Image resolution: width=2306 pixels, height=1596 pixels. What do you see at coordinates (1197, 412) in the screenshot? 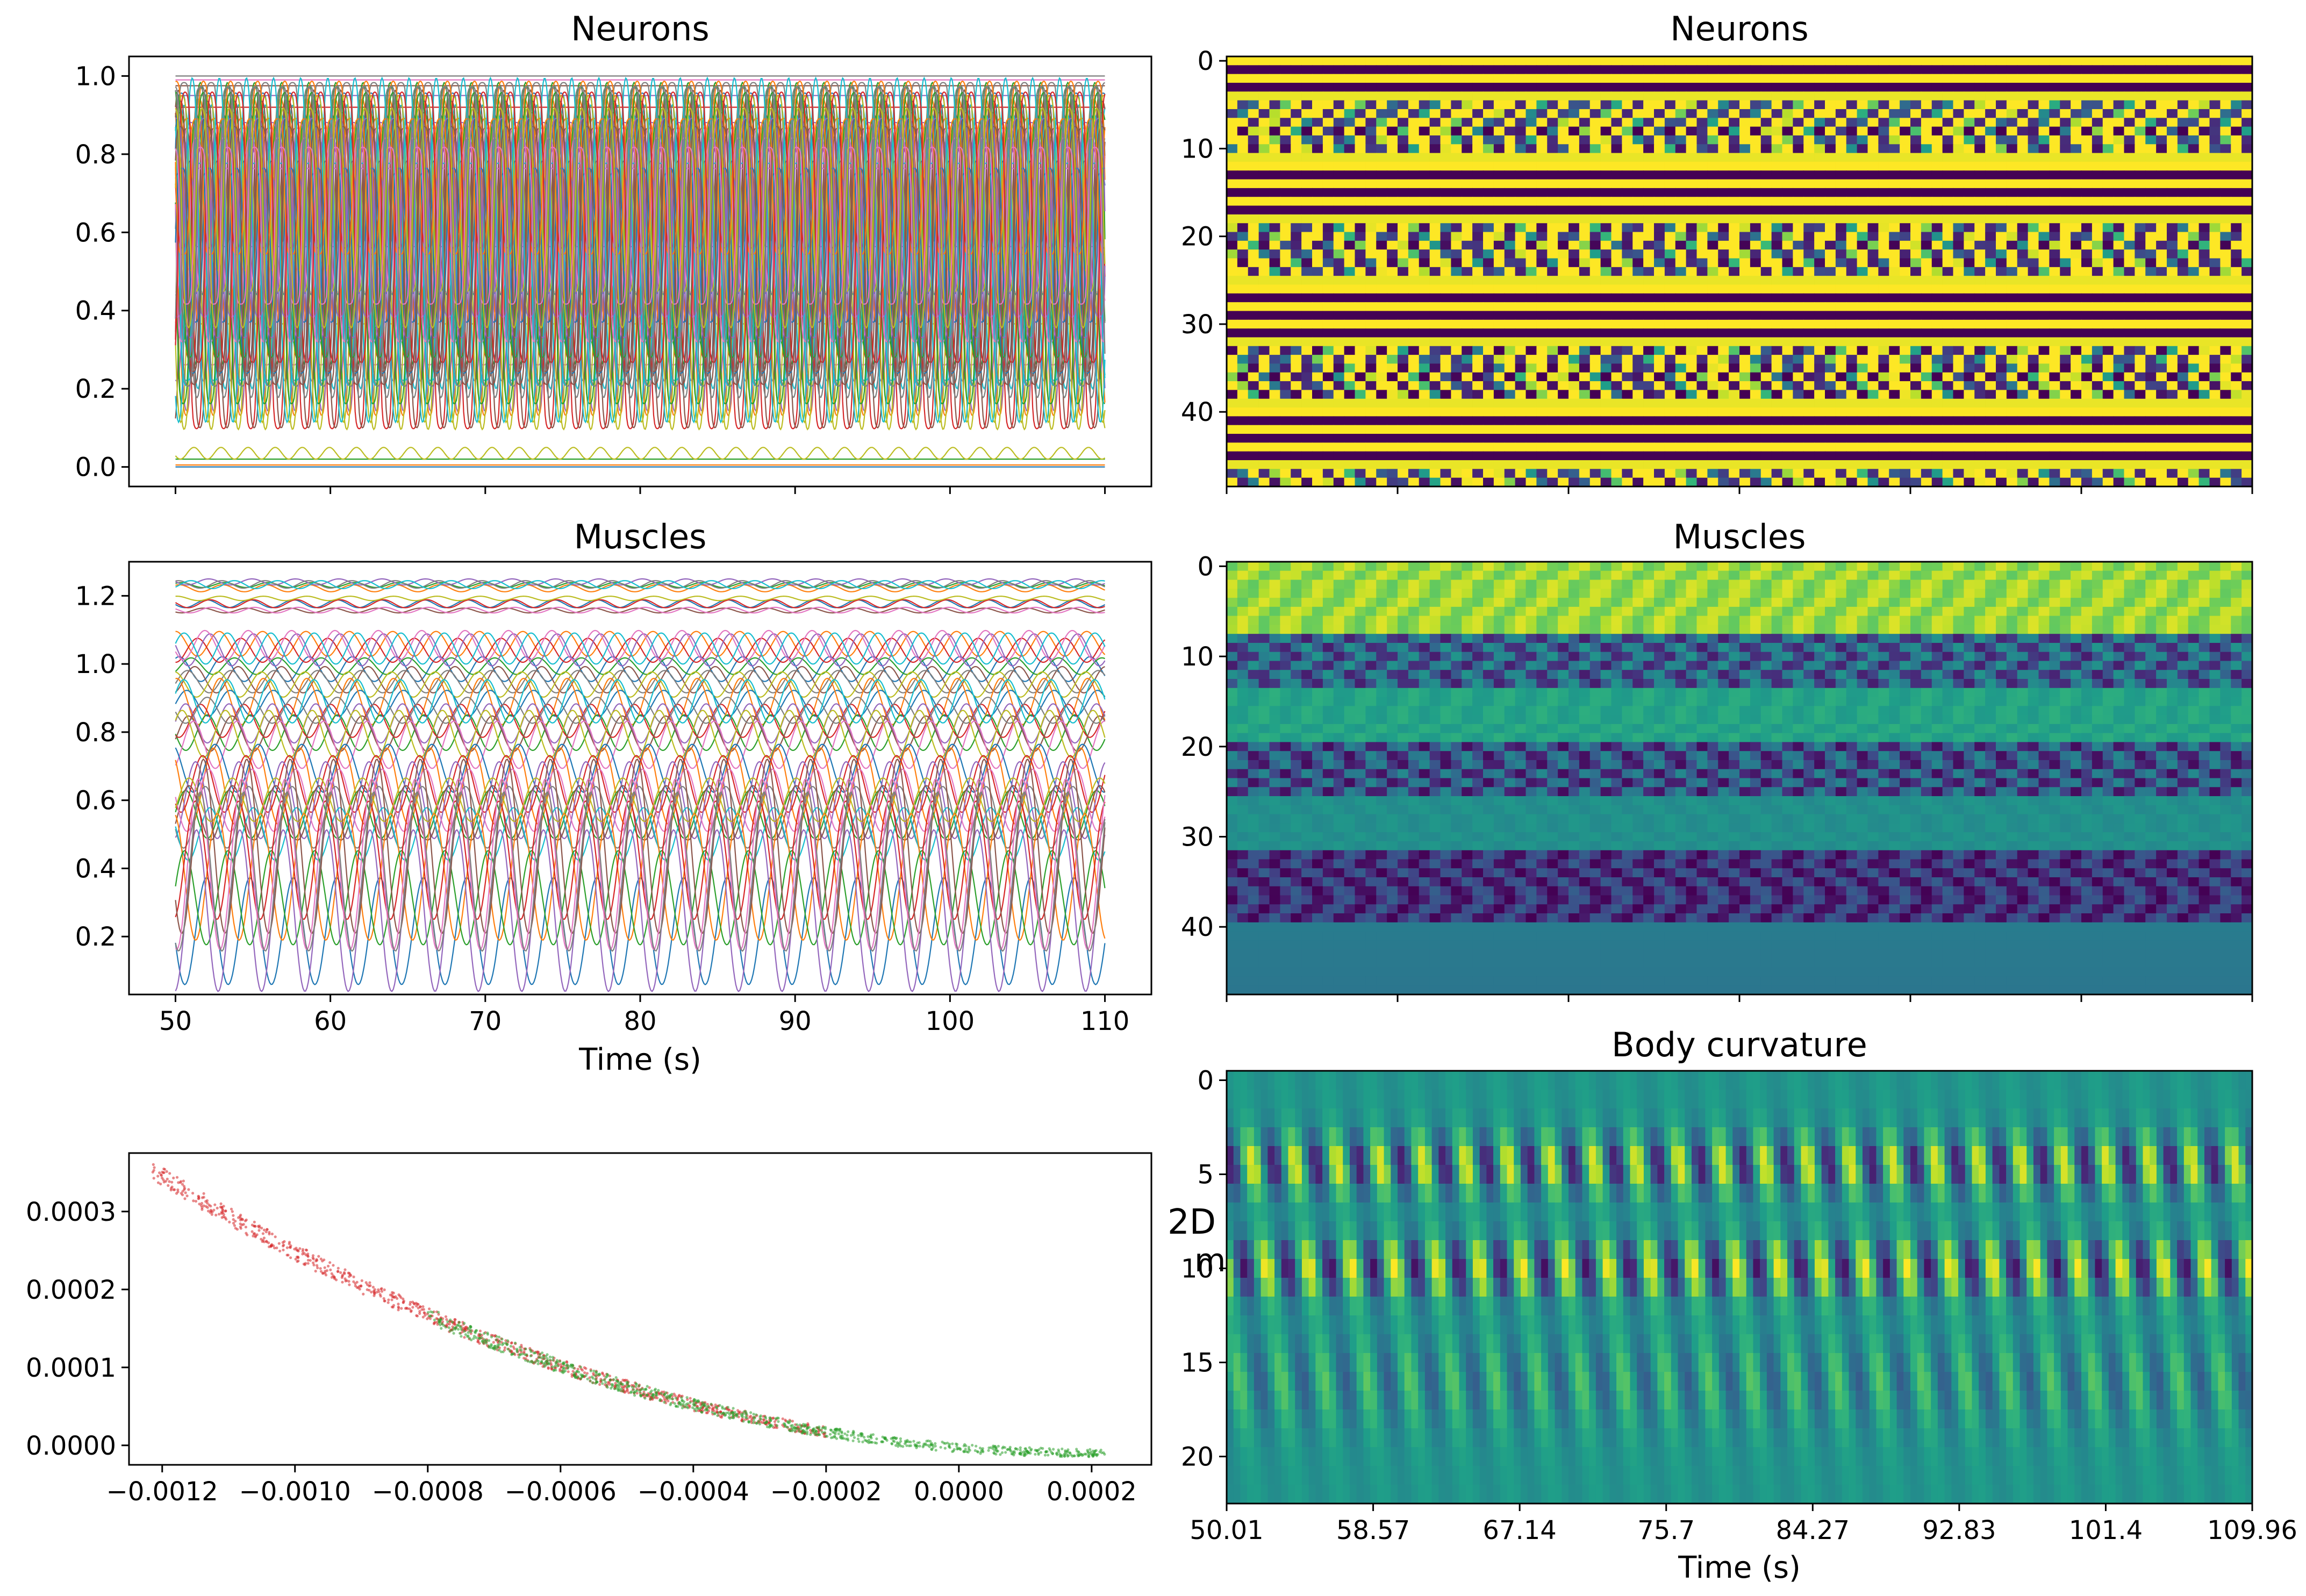
I see `neurons-heatmap-y-tick-label: 40` at bounding box center [1197, 412].